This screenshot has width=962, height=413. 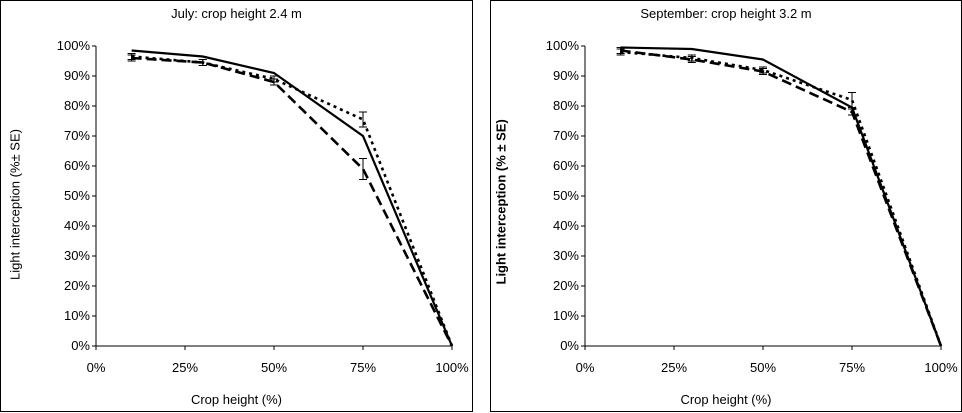 I want to click on chart-title: September: crop height 3.2 m, so click(x=726, y=13).